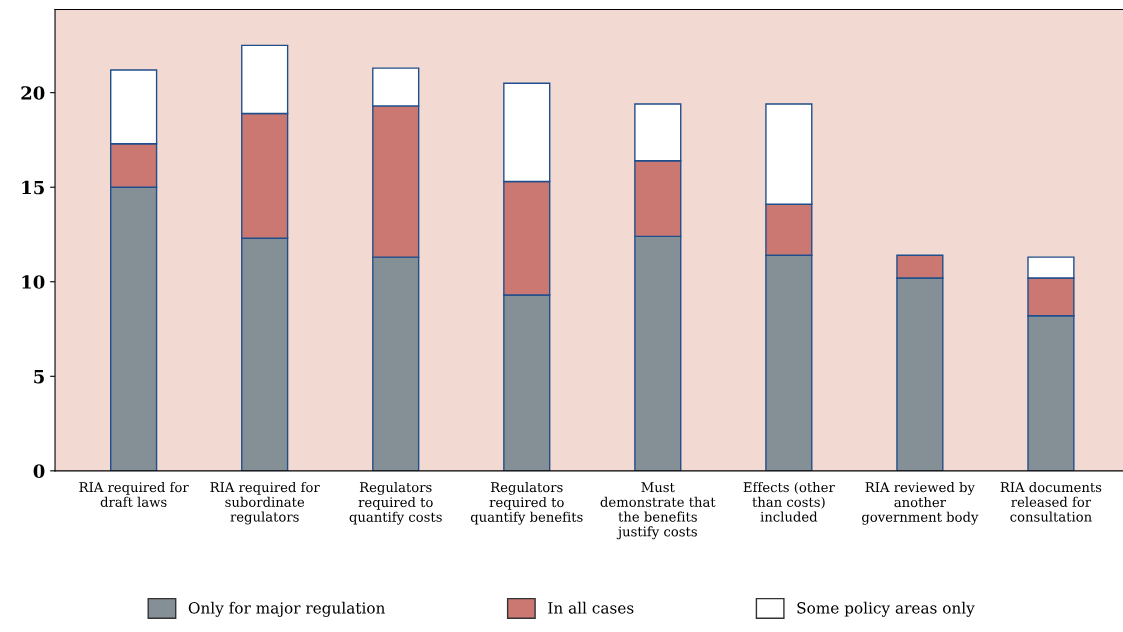 This screenshot has width=1123, height=632. What do you see at coordinates (658, 511) in the screenshot?
I see `x-tick-label: Must demonstrate that the benefits justify costs` at bounding box center [658, 511].